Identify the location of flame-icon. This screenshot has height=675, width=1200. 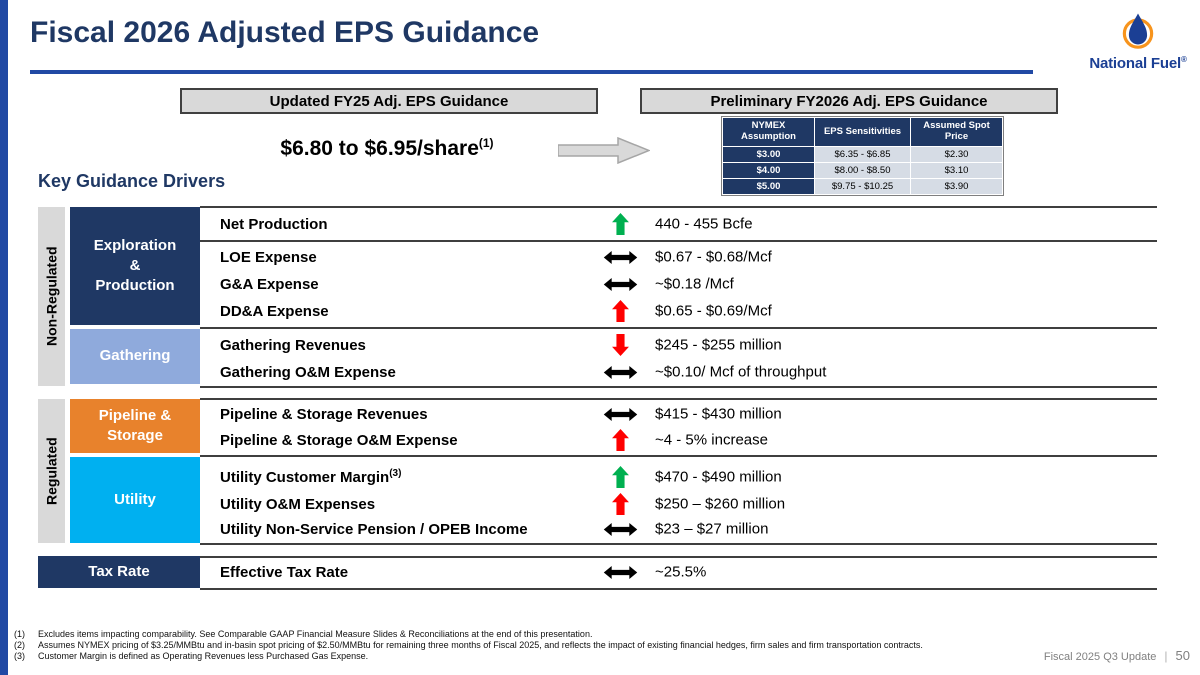
(1138, 31).